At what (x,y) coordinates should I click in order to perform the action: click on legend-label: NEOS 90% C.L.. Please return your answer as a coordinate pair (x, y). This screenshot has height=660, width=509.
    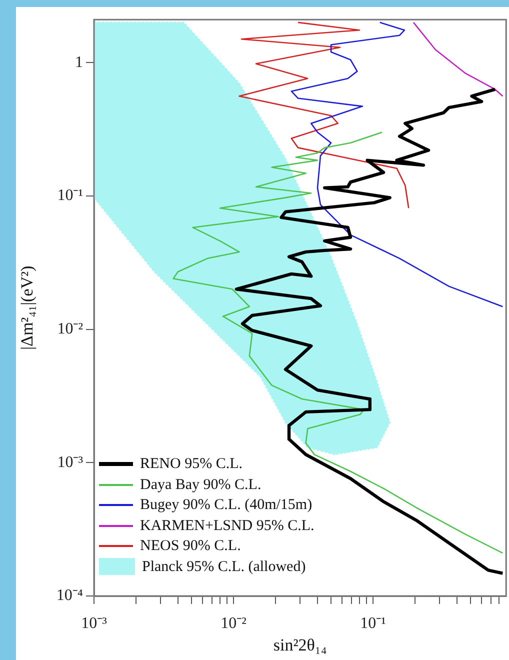
    Looking at the image, I should click on (190, 546).